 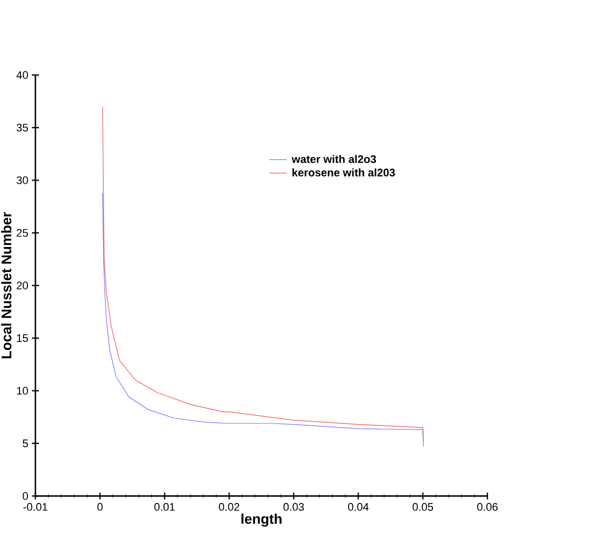 What do you see at coordinates (22, 75) in the screenshot?
I see `y-tick-label: 40` at bounding box center [22, 75].